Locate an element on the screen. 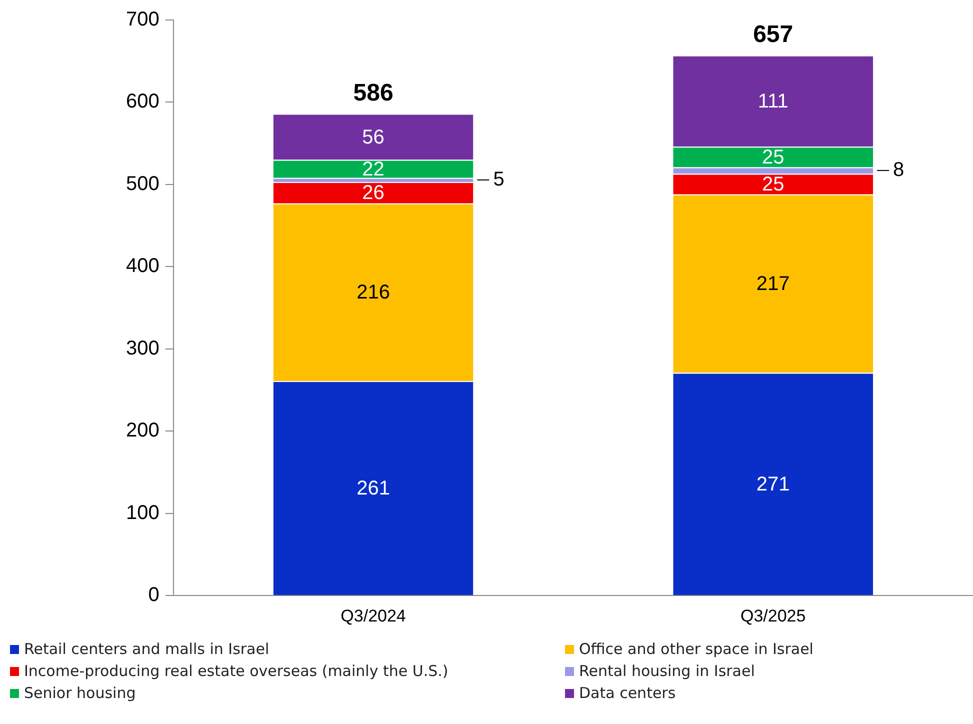  data-label: 111 is located at coordinates (773, 101).